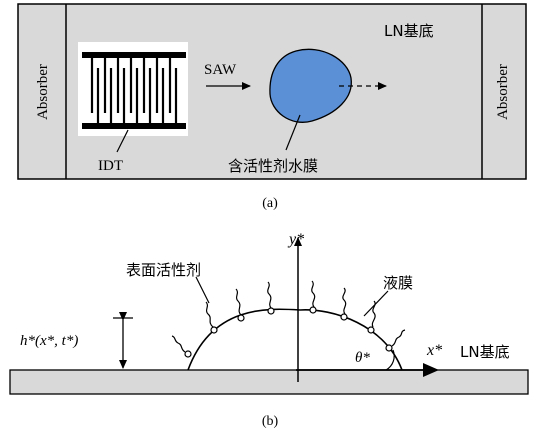  I want to click on contact-angle-arc, so click(390, 360).